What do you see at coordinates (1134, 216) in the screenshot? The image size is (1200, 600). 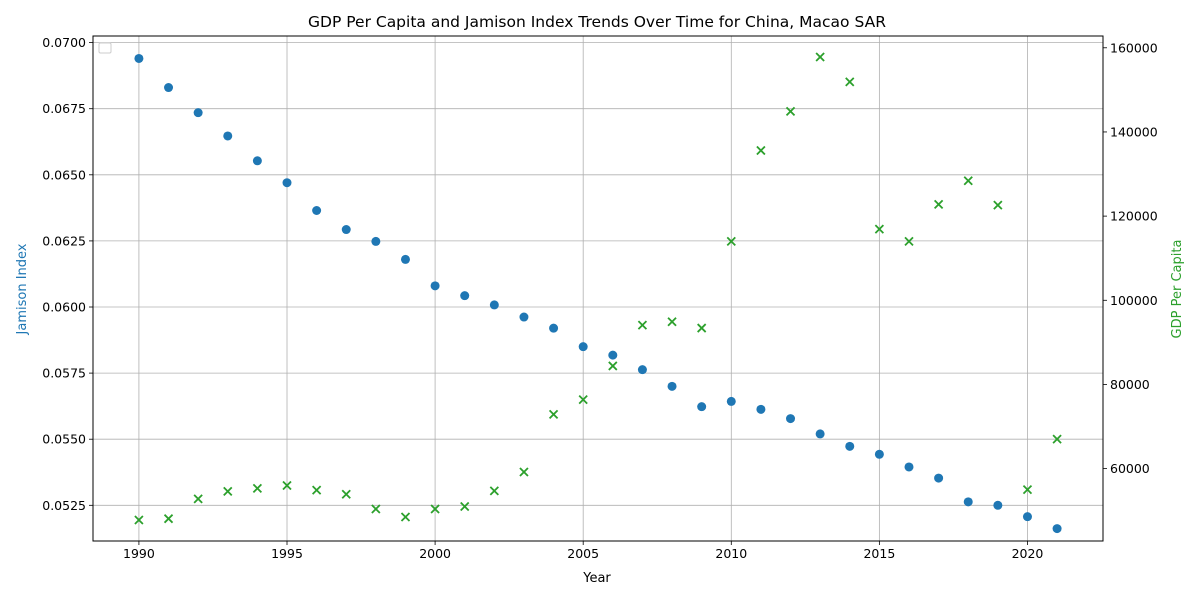 I see `right-tick-label: 120000` at bounding box center [1134, 216].